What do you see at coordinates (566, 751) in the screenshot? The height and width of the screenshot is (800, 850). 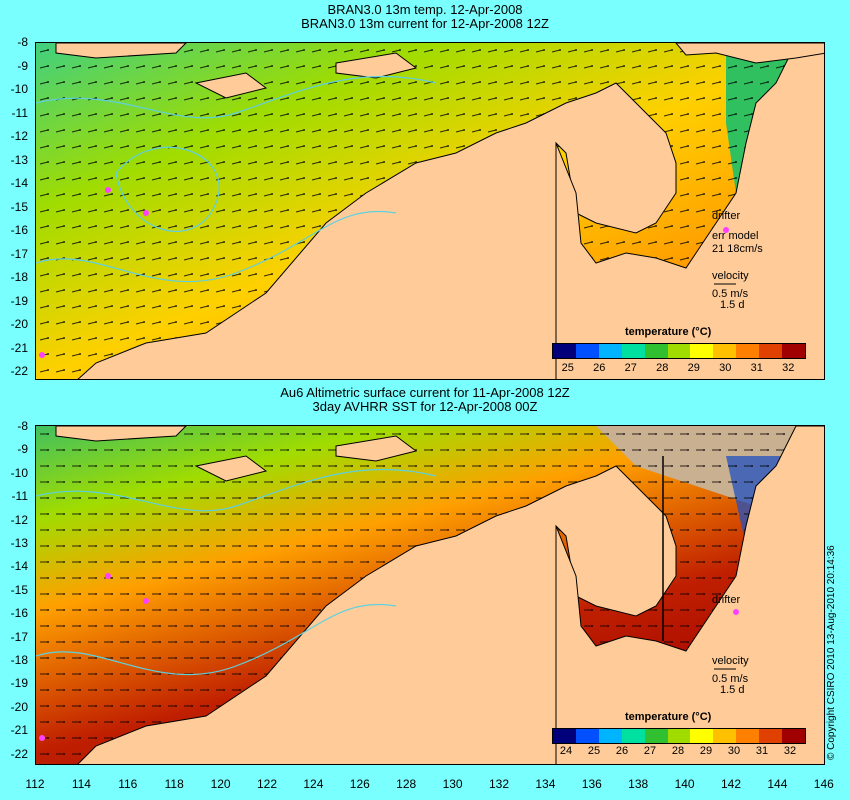 I see `colorbar-tick-label: 24` at bounding box center [566, 751].